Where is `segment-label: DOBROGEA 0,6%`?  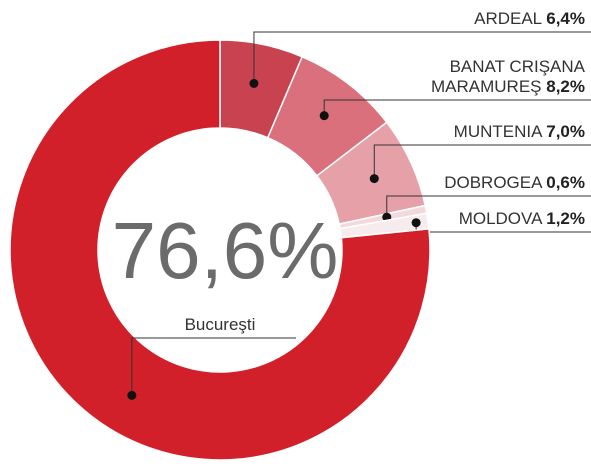
segment-label: DOBROGEA 0,6% is located at coordinates (497, 183).